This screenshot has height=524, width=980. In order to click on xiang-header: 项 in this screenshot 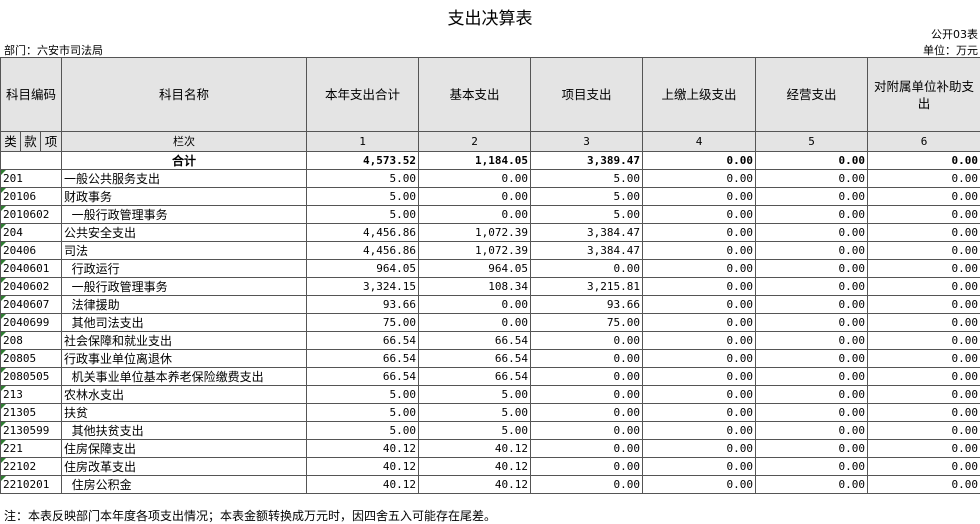, I will do `click(51, 141)`.